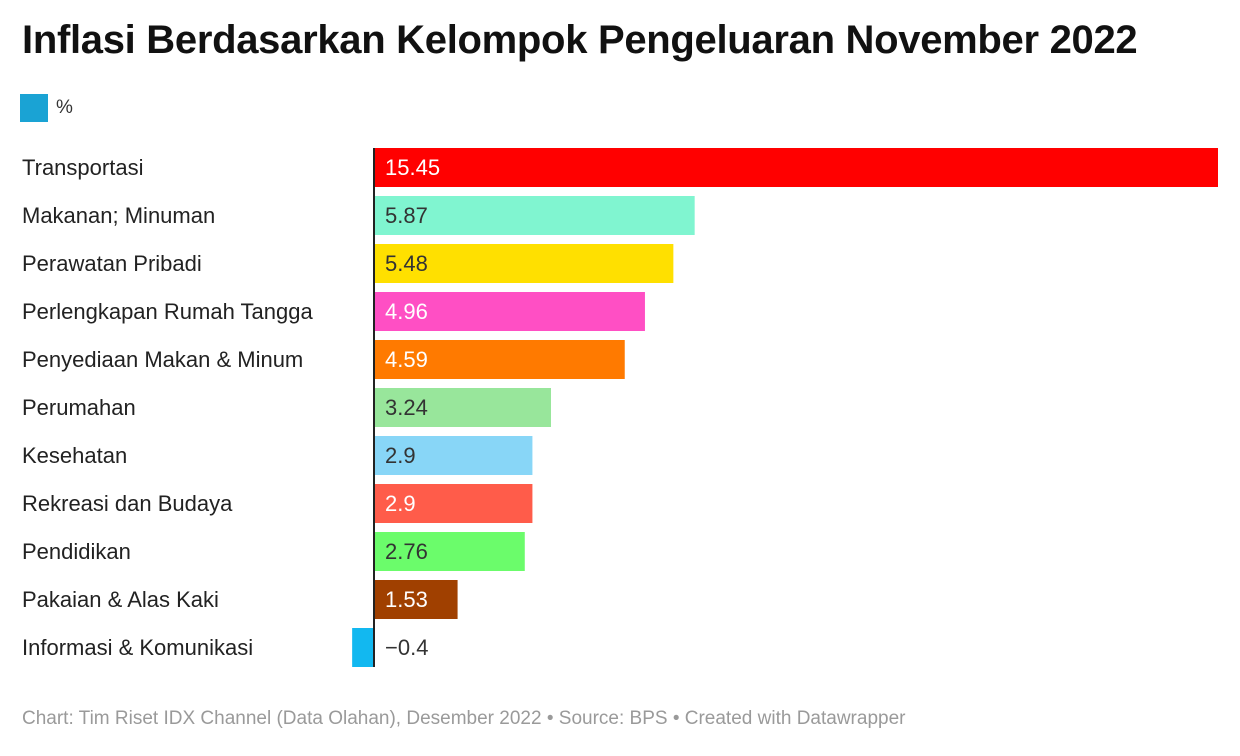 This screenshot has height=756, width=1240. I want to click on value-label: 1.53, so click(406, 599).